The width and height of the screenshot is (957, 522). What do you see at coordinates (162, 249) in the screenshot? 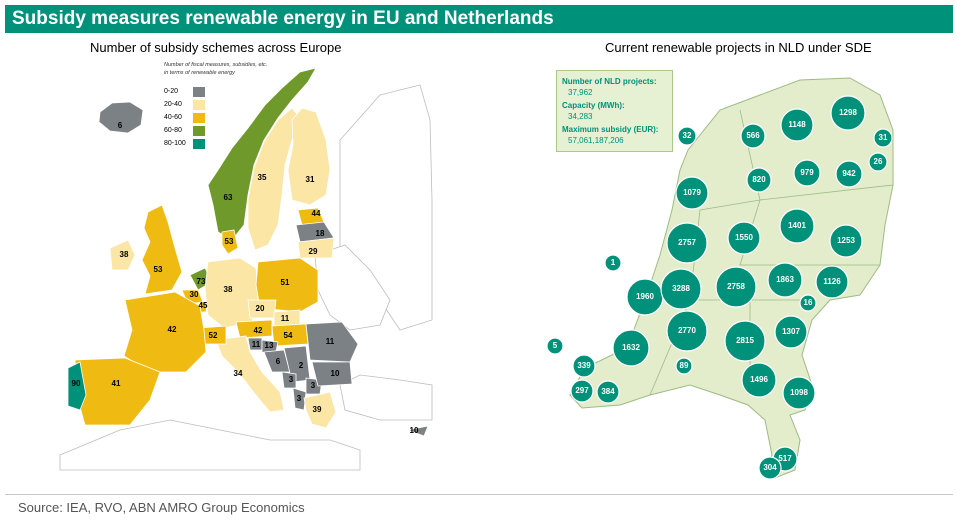
I see `uk-shape` at bounding box center [162, 249].